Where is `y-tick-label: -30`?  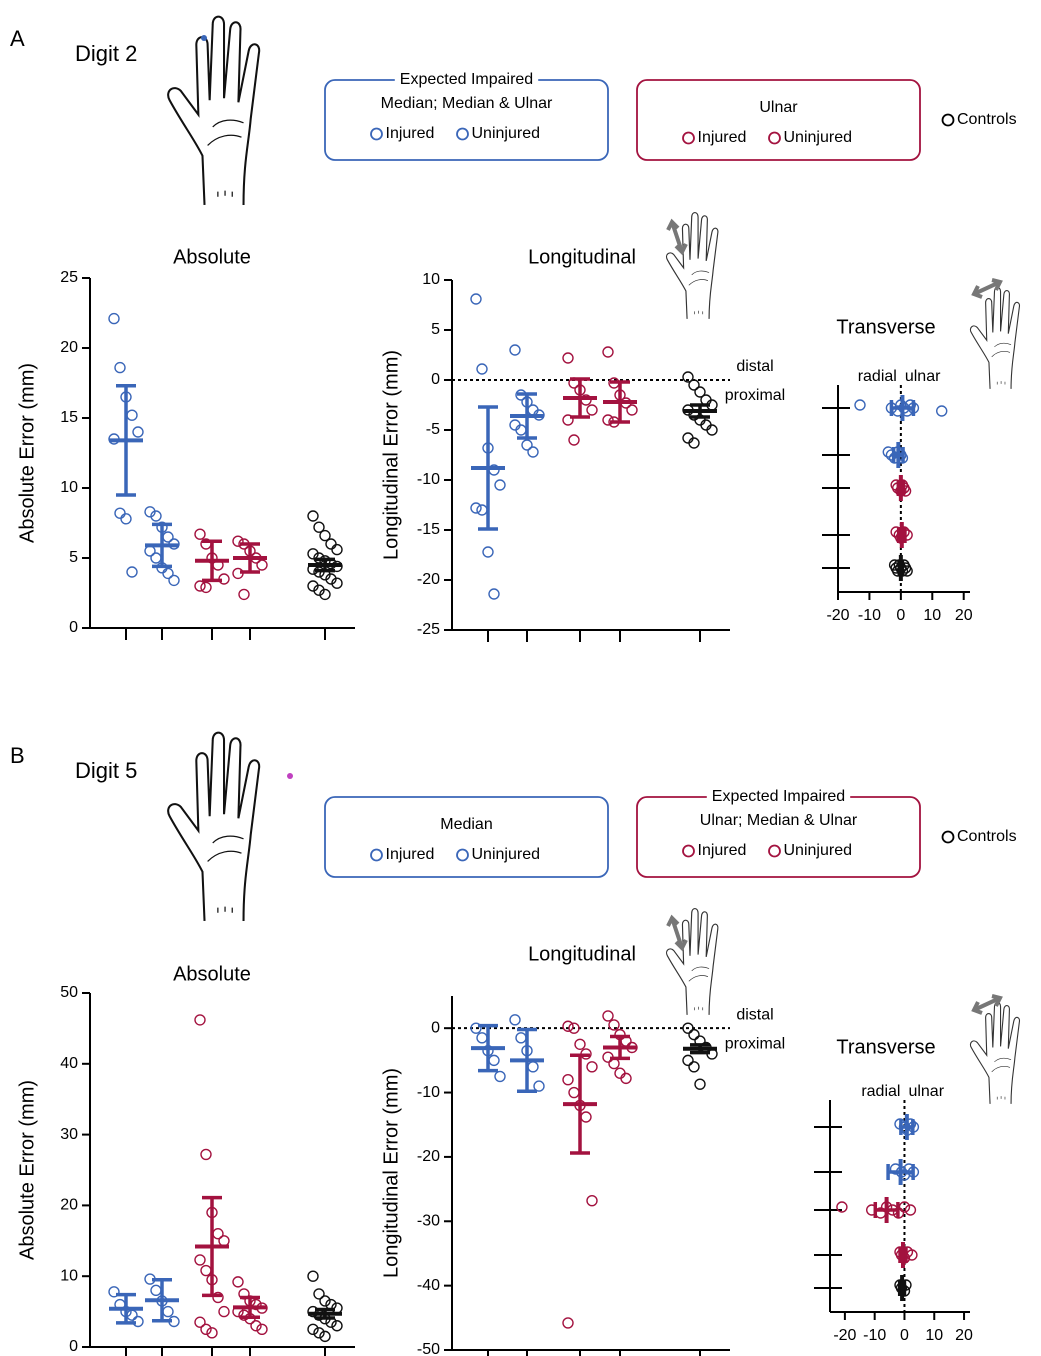
y-tick-label: -30 is located at coordinates (428, 1220).